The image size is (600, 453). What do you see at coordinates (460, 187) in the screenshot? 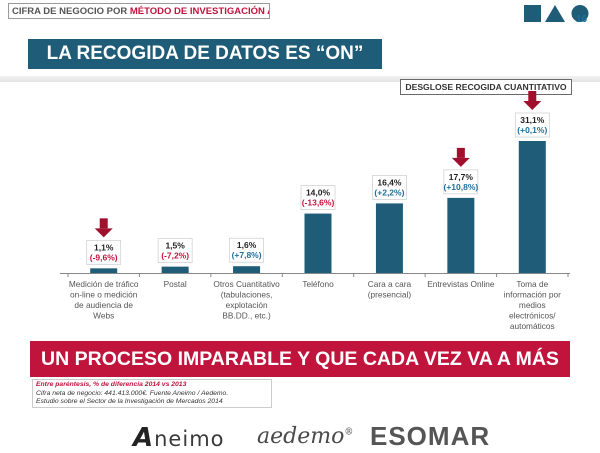
I see `change-label: (+10,8%)` at bounding box center [460, 187].